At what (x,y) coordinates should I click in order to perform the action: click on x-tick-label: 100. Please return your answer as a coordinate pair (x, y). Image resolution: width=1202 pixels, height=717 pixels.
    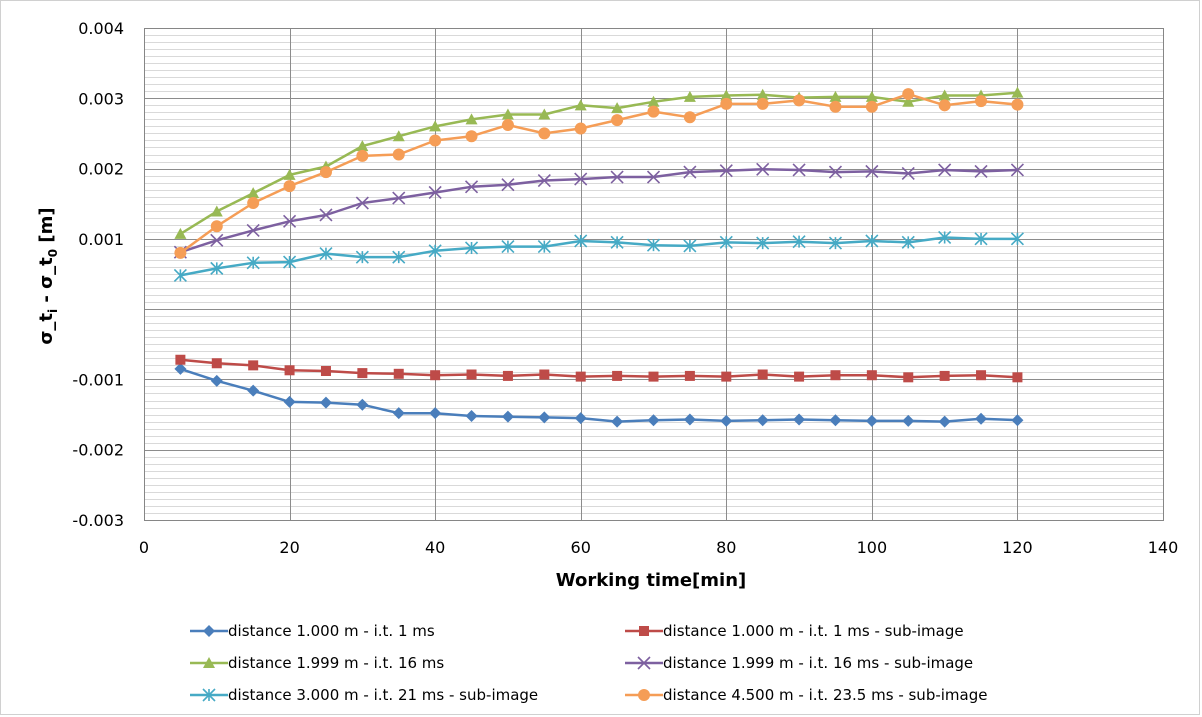
    Looking at the image, I should click on (872, 547).